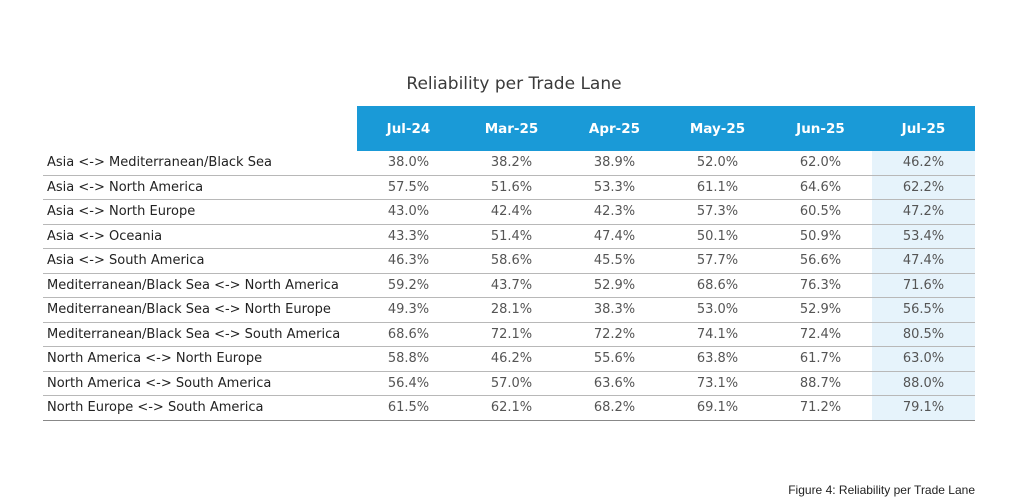 The image size is (1017, 500). What do you see at coordinates (923, 310) in the screenshot?
I see `reliability-value: 56.5%` at bounding box center [923, 310].